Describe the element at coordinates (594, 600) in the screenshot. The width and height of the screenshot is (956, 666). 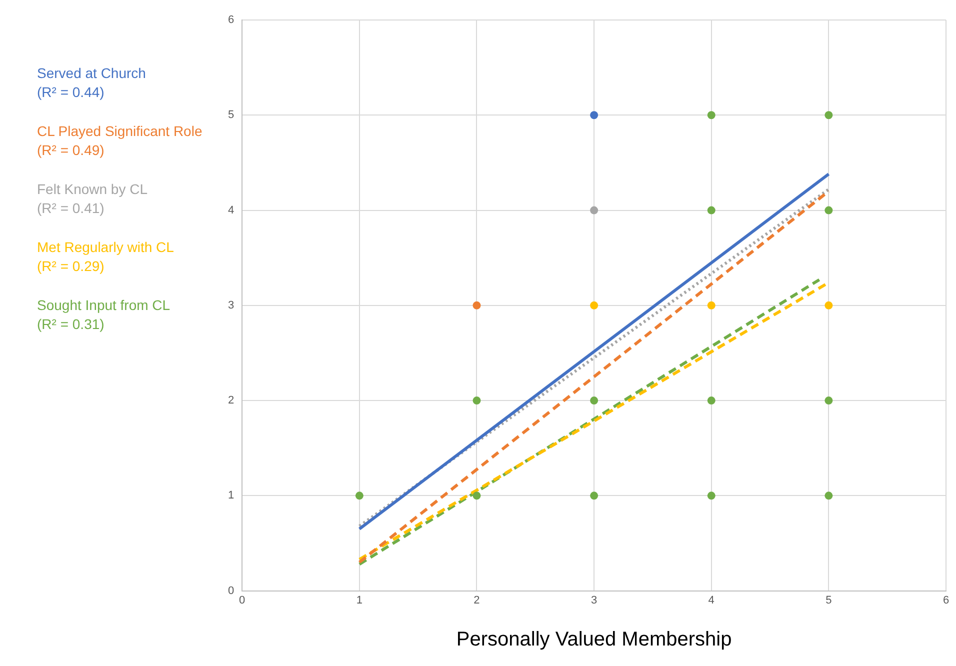
I see `x-tick-label: 3` at that location.